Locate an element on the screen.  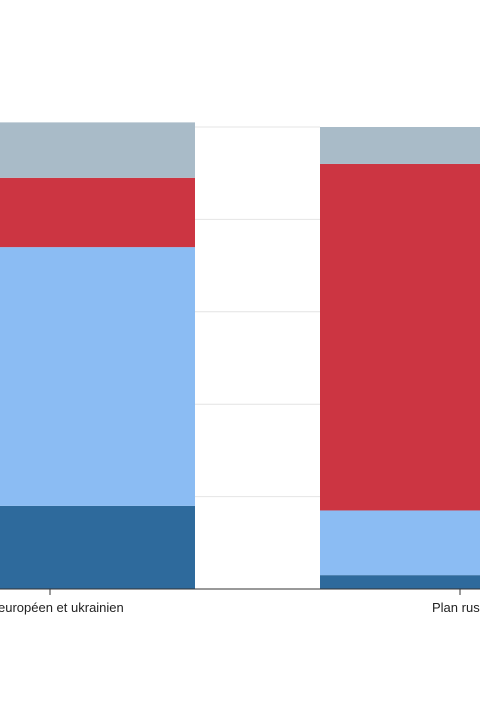
bar-segment-plan-europeen-s3 is located at coordinates (97, 212).